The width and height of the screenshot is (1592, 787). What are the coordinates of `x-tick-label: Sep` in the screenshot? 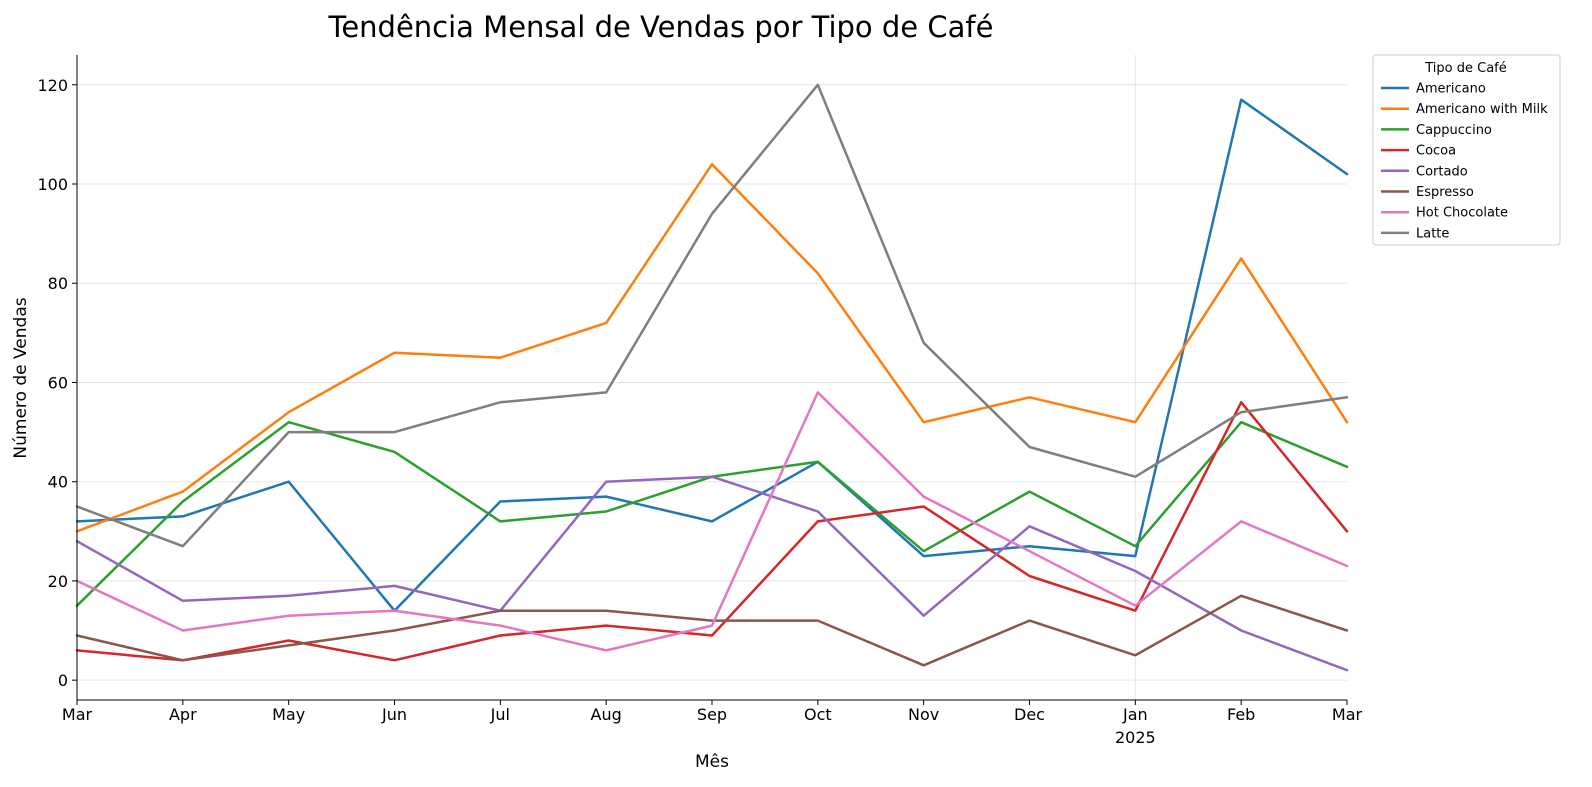 It's located at (712, 714).